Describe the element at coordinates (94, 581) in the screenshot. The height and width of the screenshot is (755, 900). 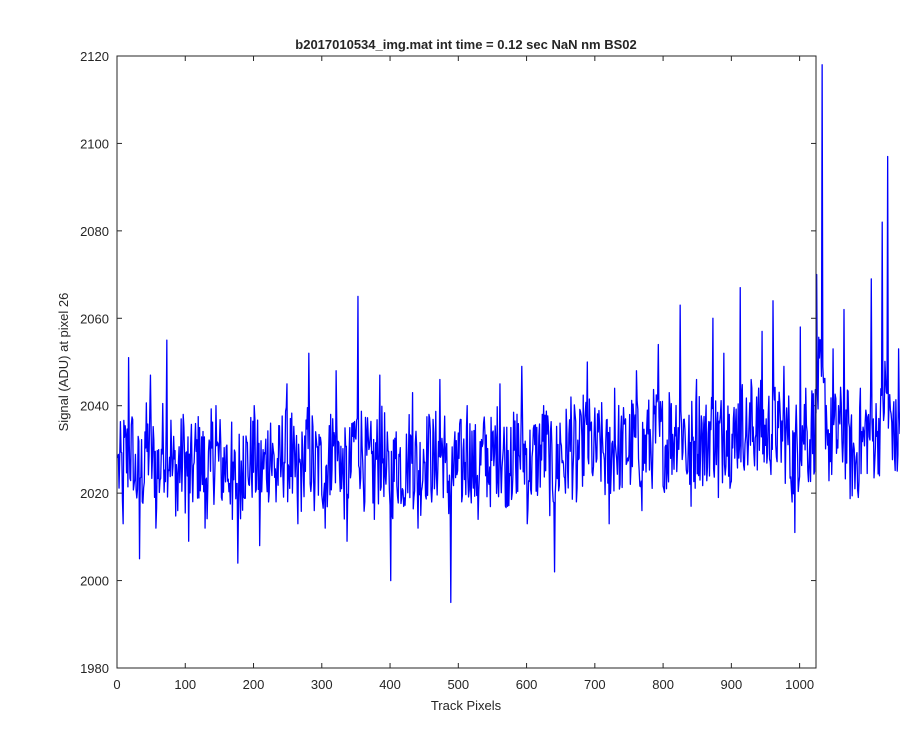
I see `y-tick-label: 2000` at that location.